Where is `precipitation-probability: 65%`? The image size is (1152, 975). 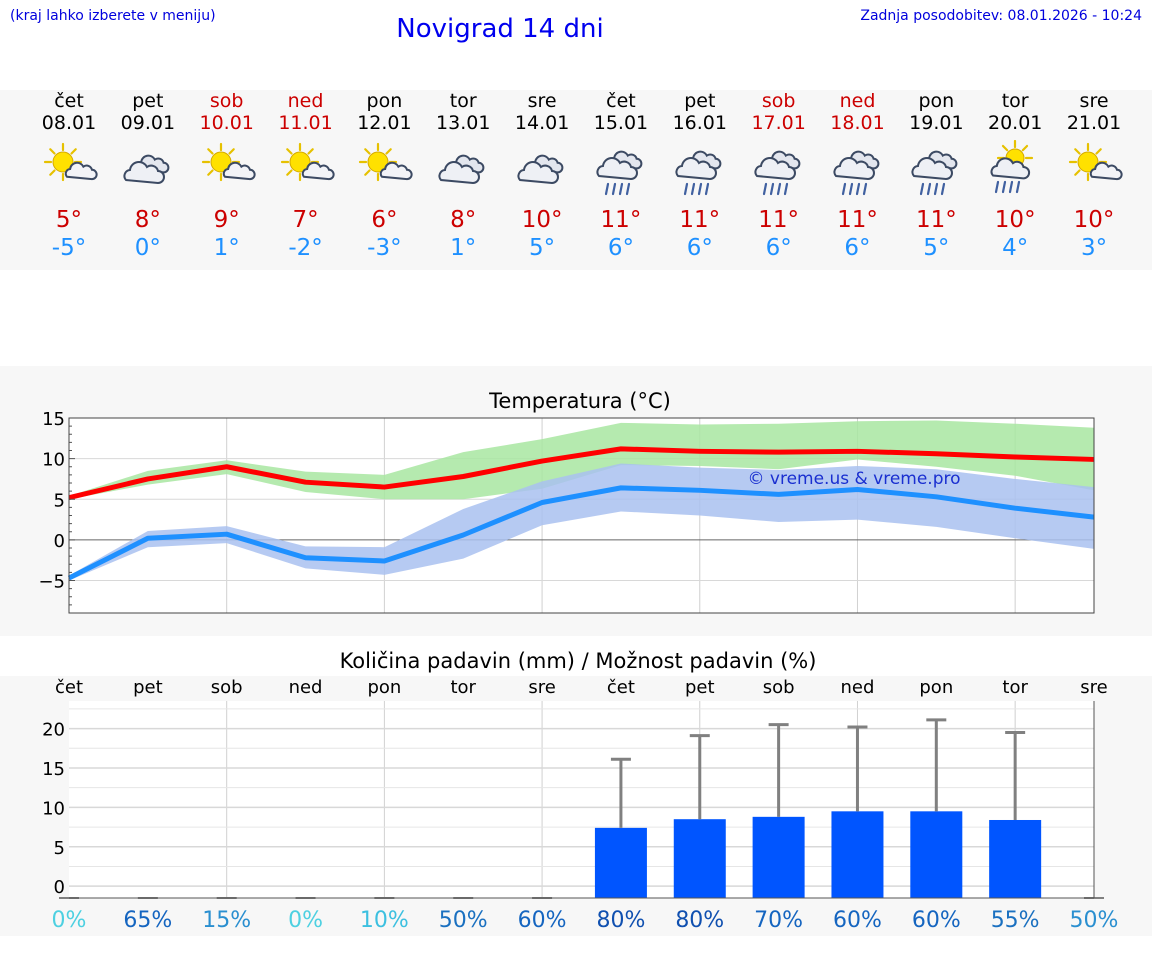 precipitation-probability: 65% is located at coordinates (147, 920).